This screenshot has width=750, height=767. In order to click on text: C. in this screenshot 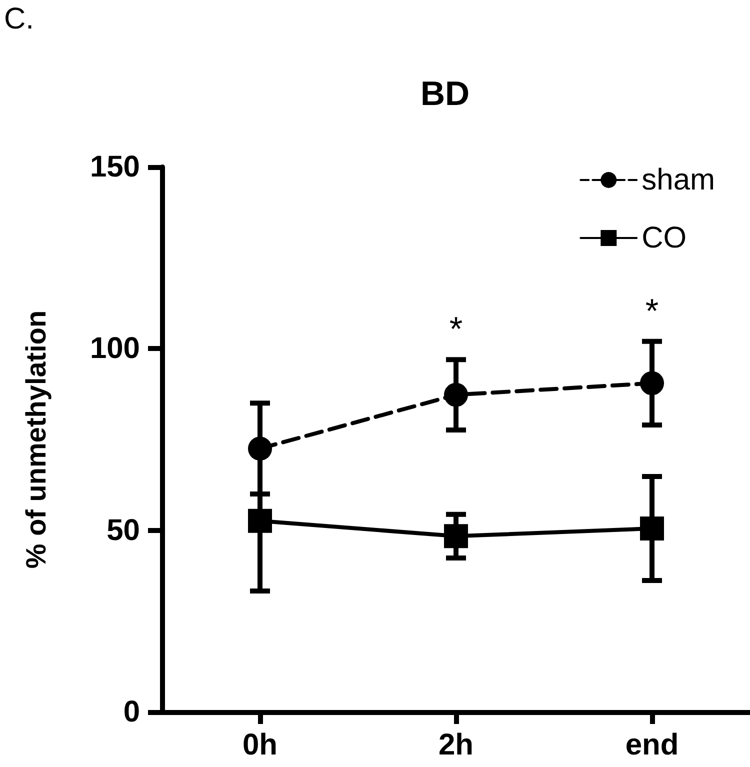, I will do `click(19, 19)`.